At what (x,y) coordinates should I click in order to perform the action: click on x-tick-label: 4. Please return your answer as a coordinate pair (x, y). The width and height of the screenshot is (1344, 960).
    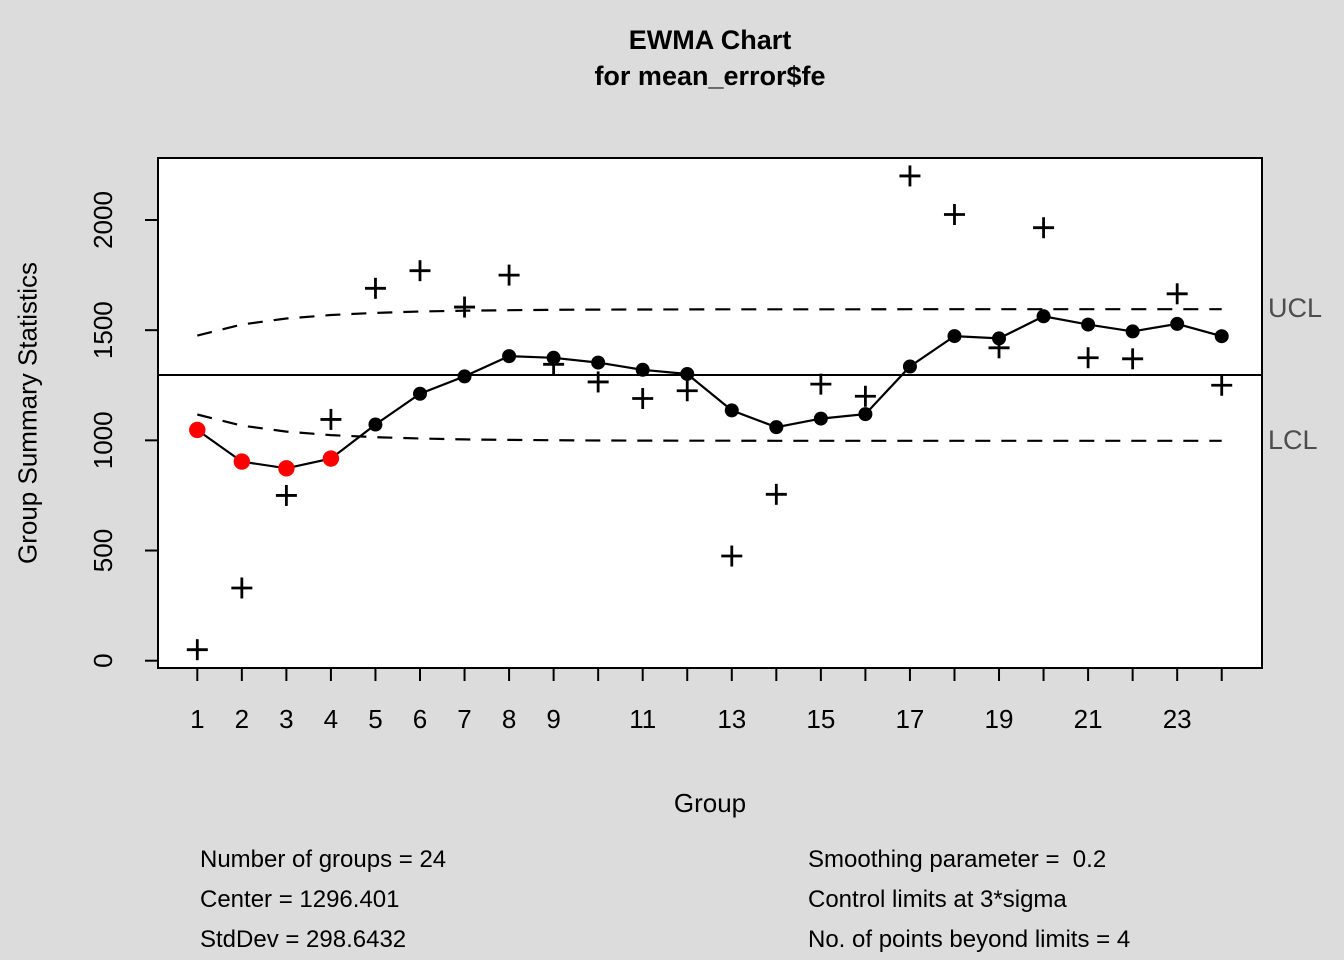
    Looking at the image, I should click on (331, 719).